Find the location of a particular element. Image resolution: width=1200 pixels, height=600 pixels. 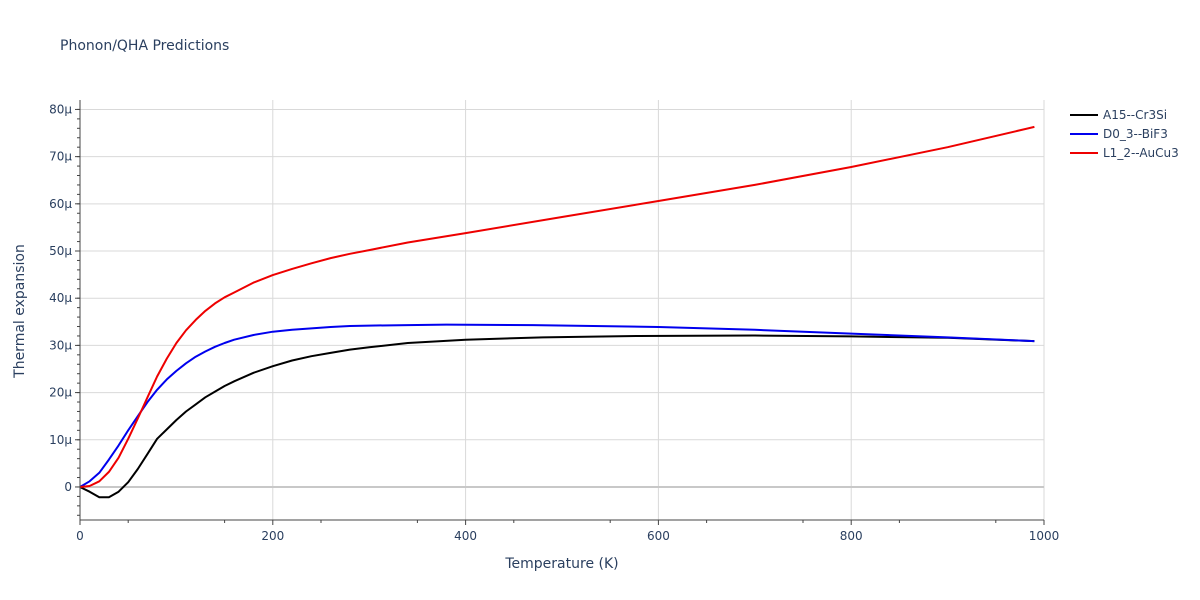

legend: A15--Cr3Si D0_3--BiF3 L1_2--AuCu3 is located at coordinates (1124, 134).